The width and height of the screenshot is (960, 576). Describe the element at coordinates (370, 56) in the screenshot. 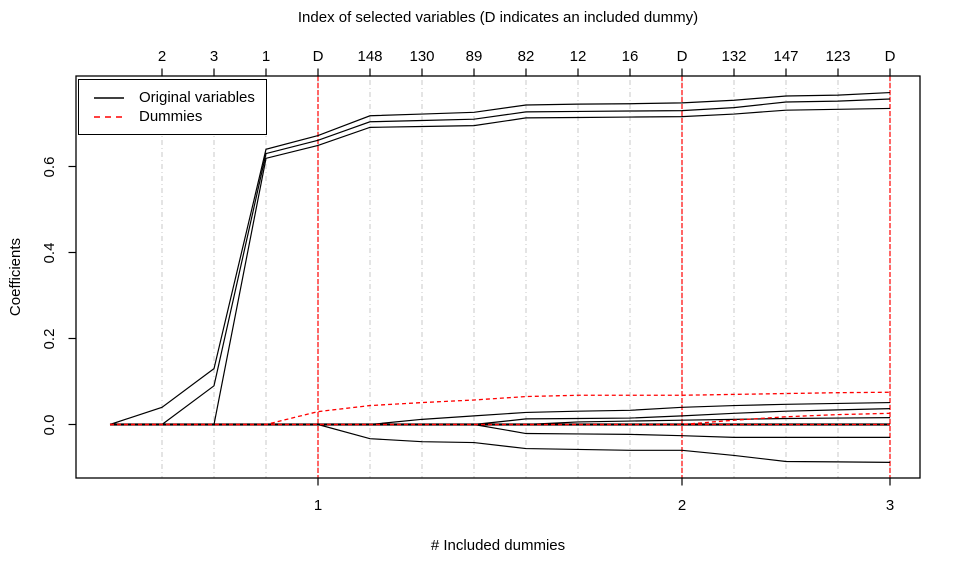

I see `top-tick-label: 148` at that location.